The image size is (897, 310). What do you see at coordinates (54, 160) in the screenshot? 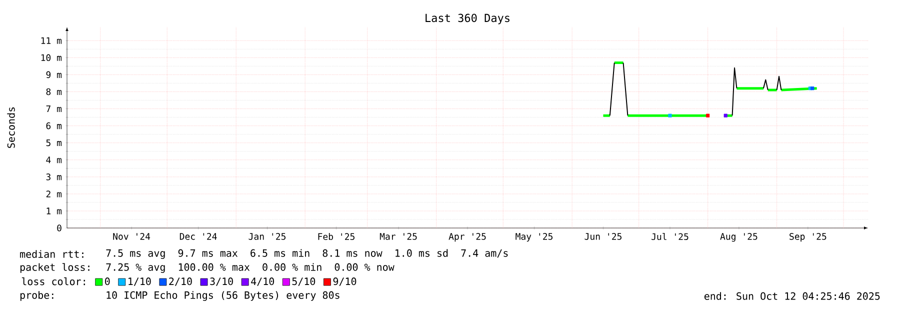
I see `y-tick-label: 4 m` at bounding box center [54, 160].